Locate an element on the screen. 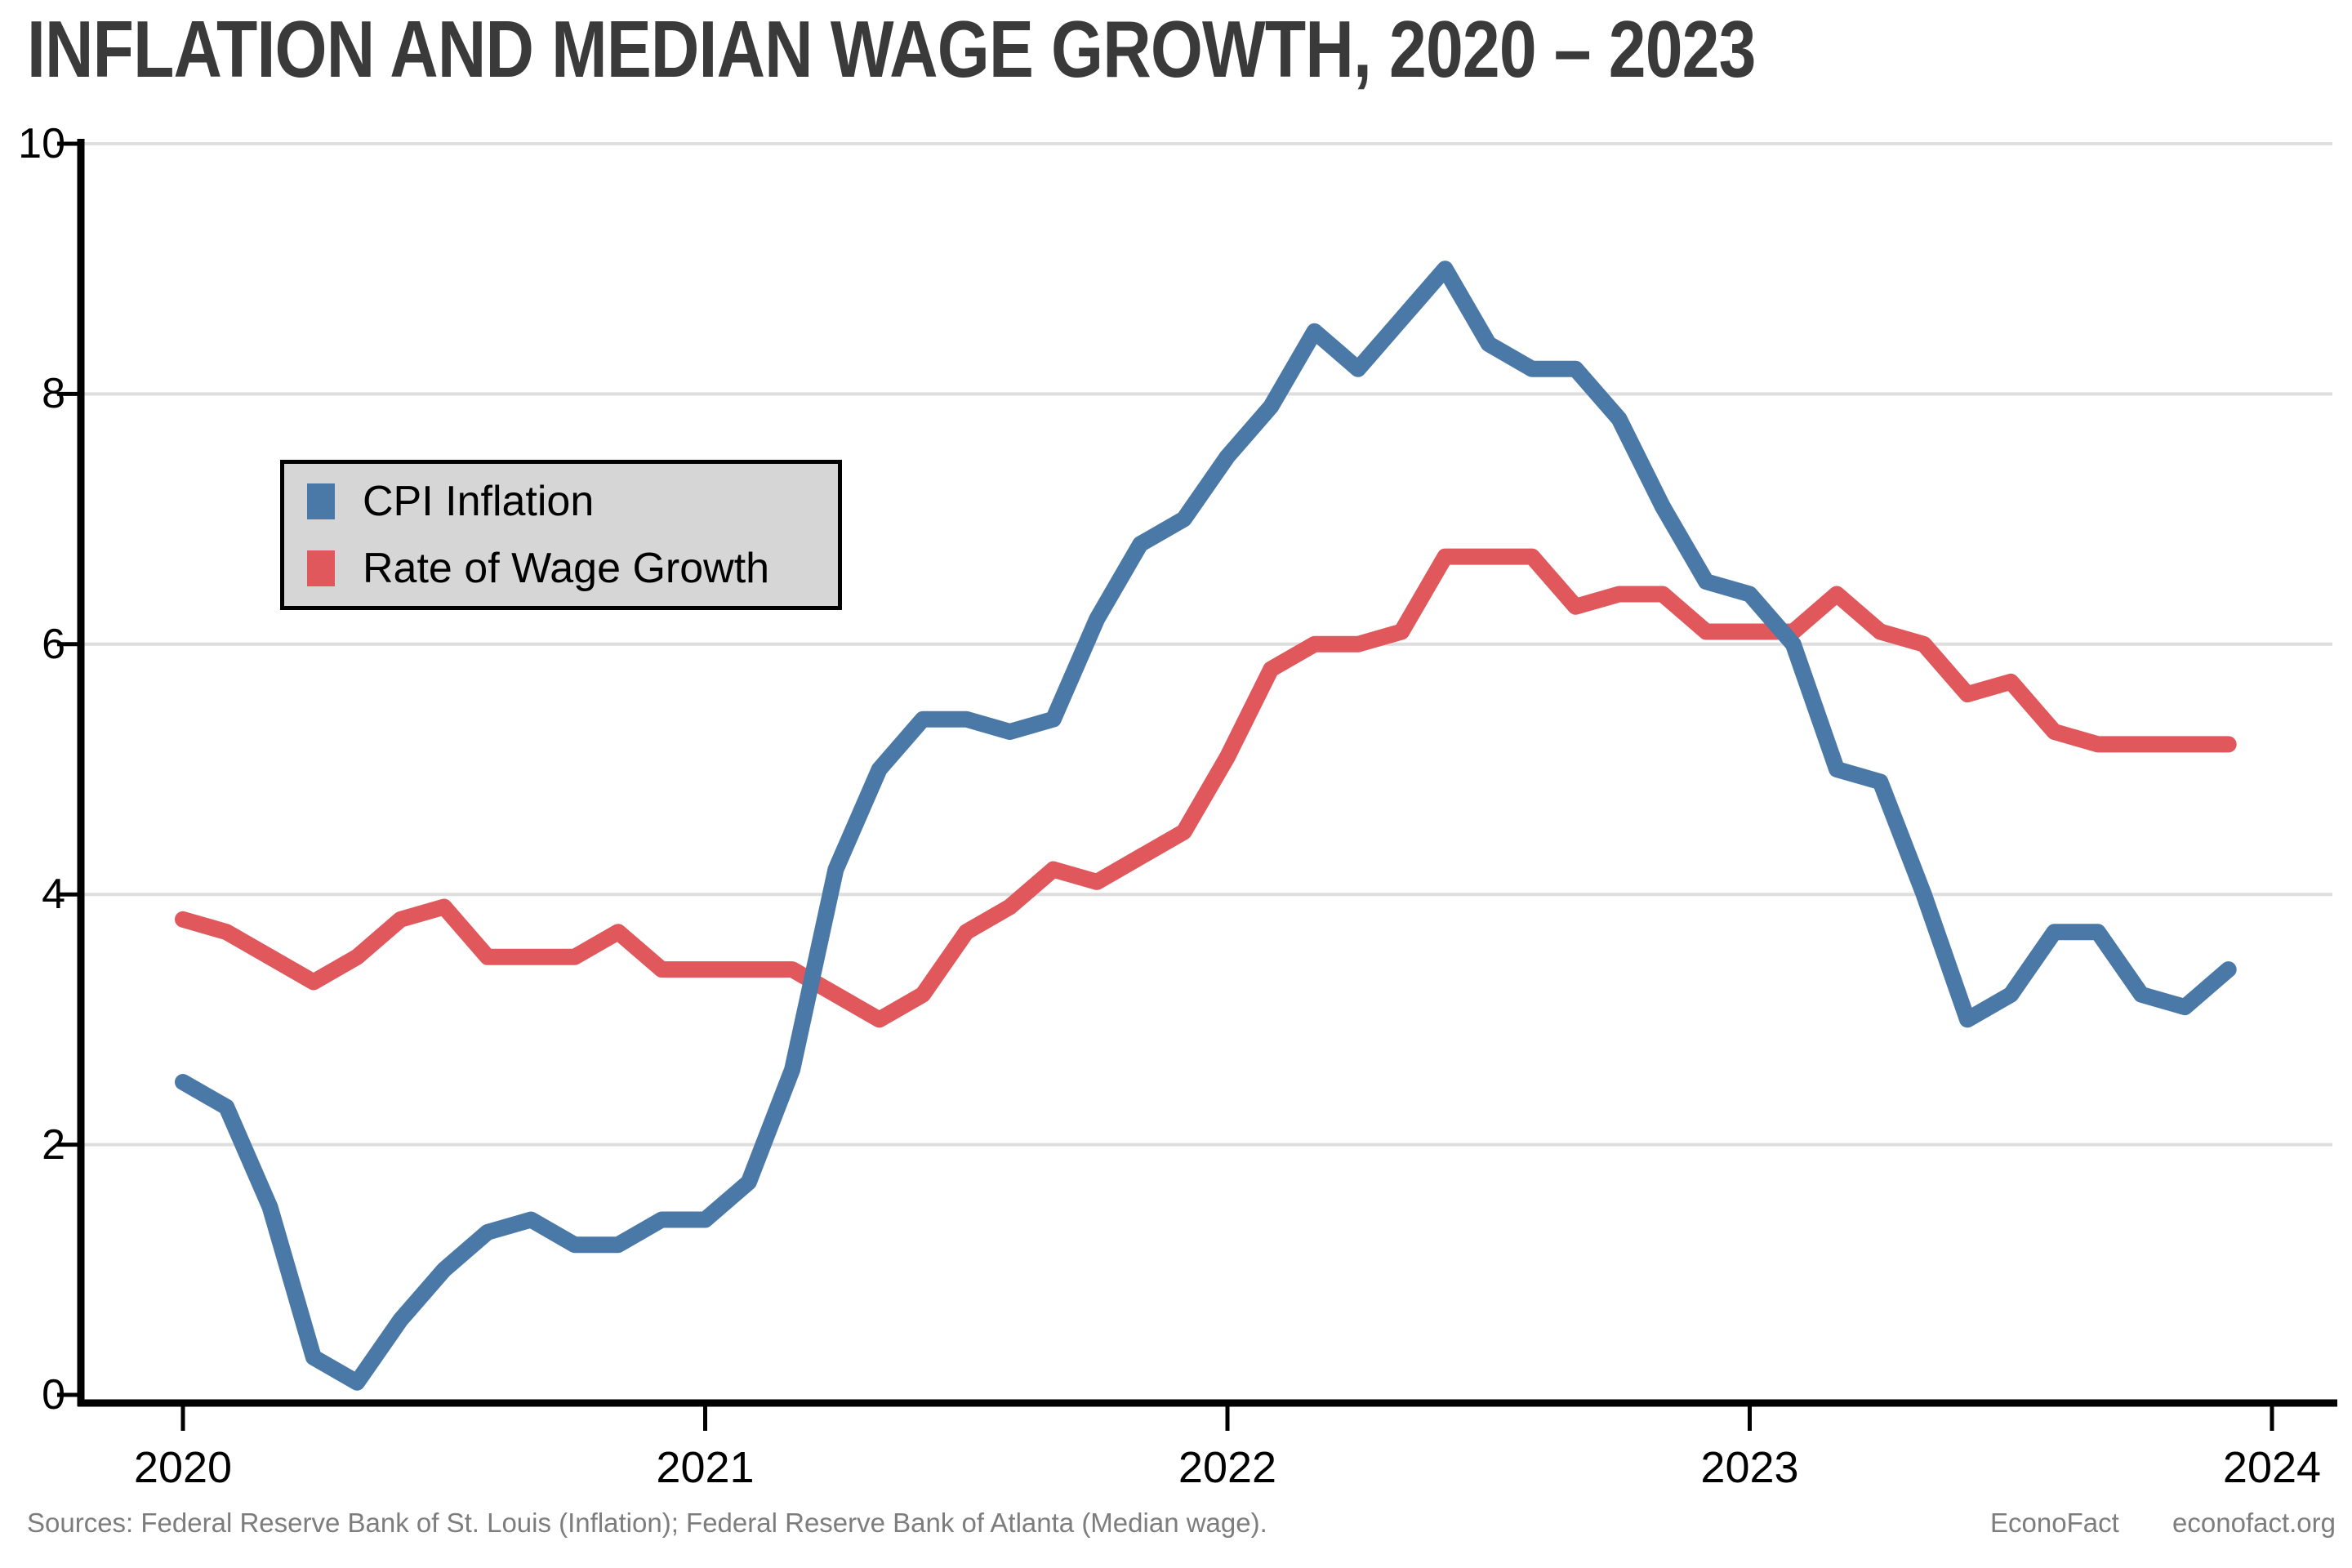 The height and width of the screenshot is (1568, 2352). chart-legend: CPI Inflation Rate of Wage Growth is located at coordinates (561, 535).